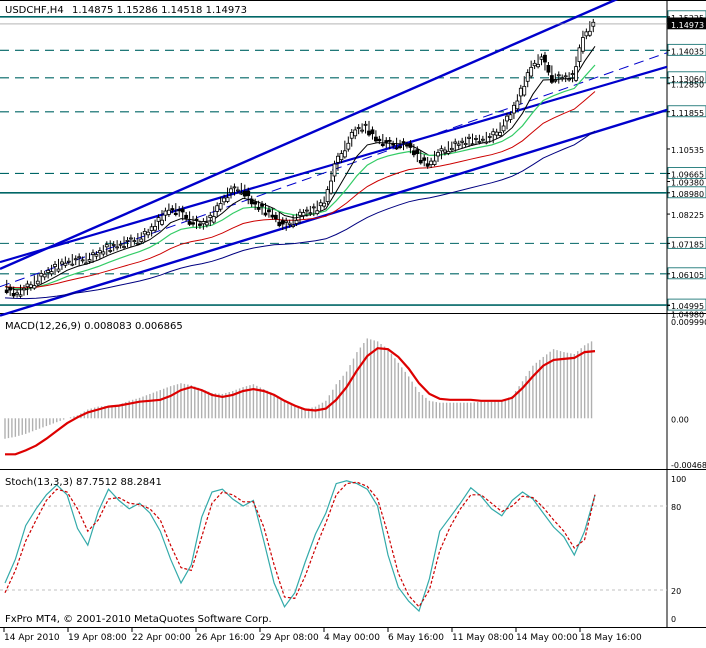  What do you see at coordinates (687, 51) in the screenshot?
I see `price-tick-label: 1.14035` at bounding box center [687, 51].